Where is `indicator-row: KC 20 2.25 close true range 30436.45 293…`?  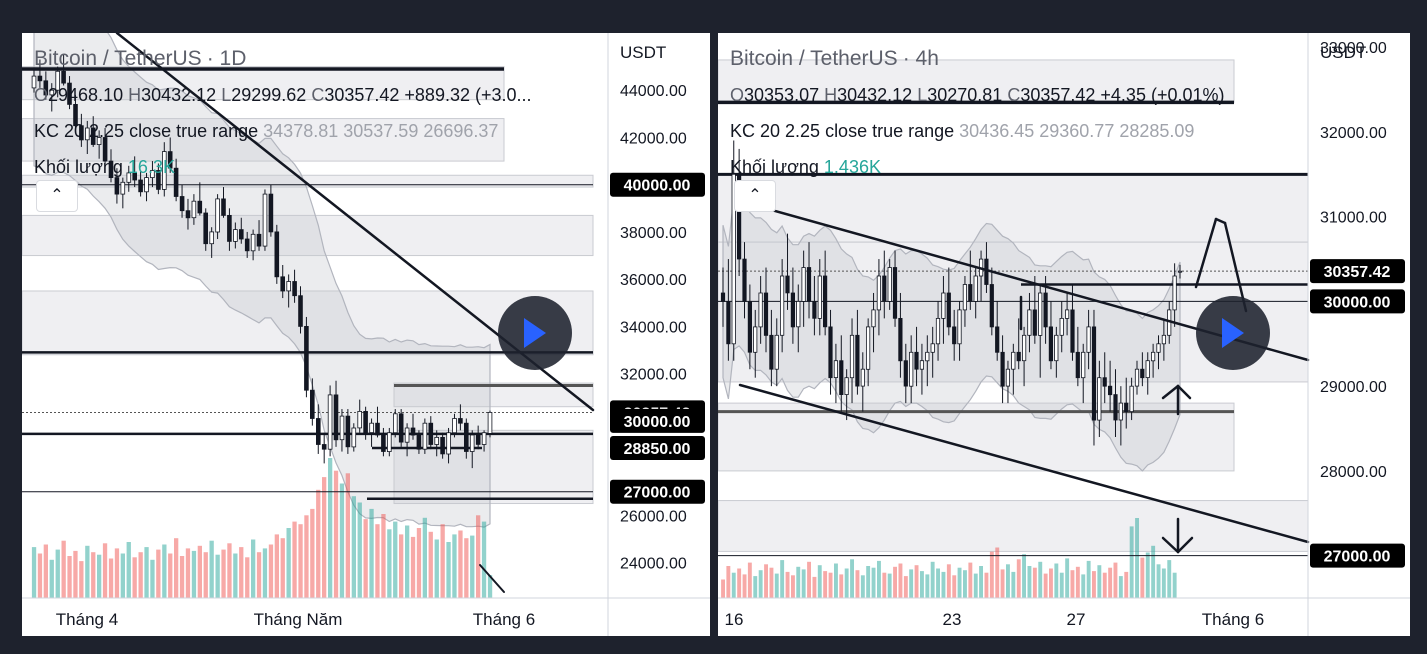 indicator-row: KC 20 2.25 close true range 30436.45 293… is located at coordinates (977, 131).